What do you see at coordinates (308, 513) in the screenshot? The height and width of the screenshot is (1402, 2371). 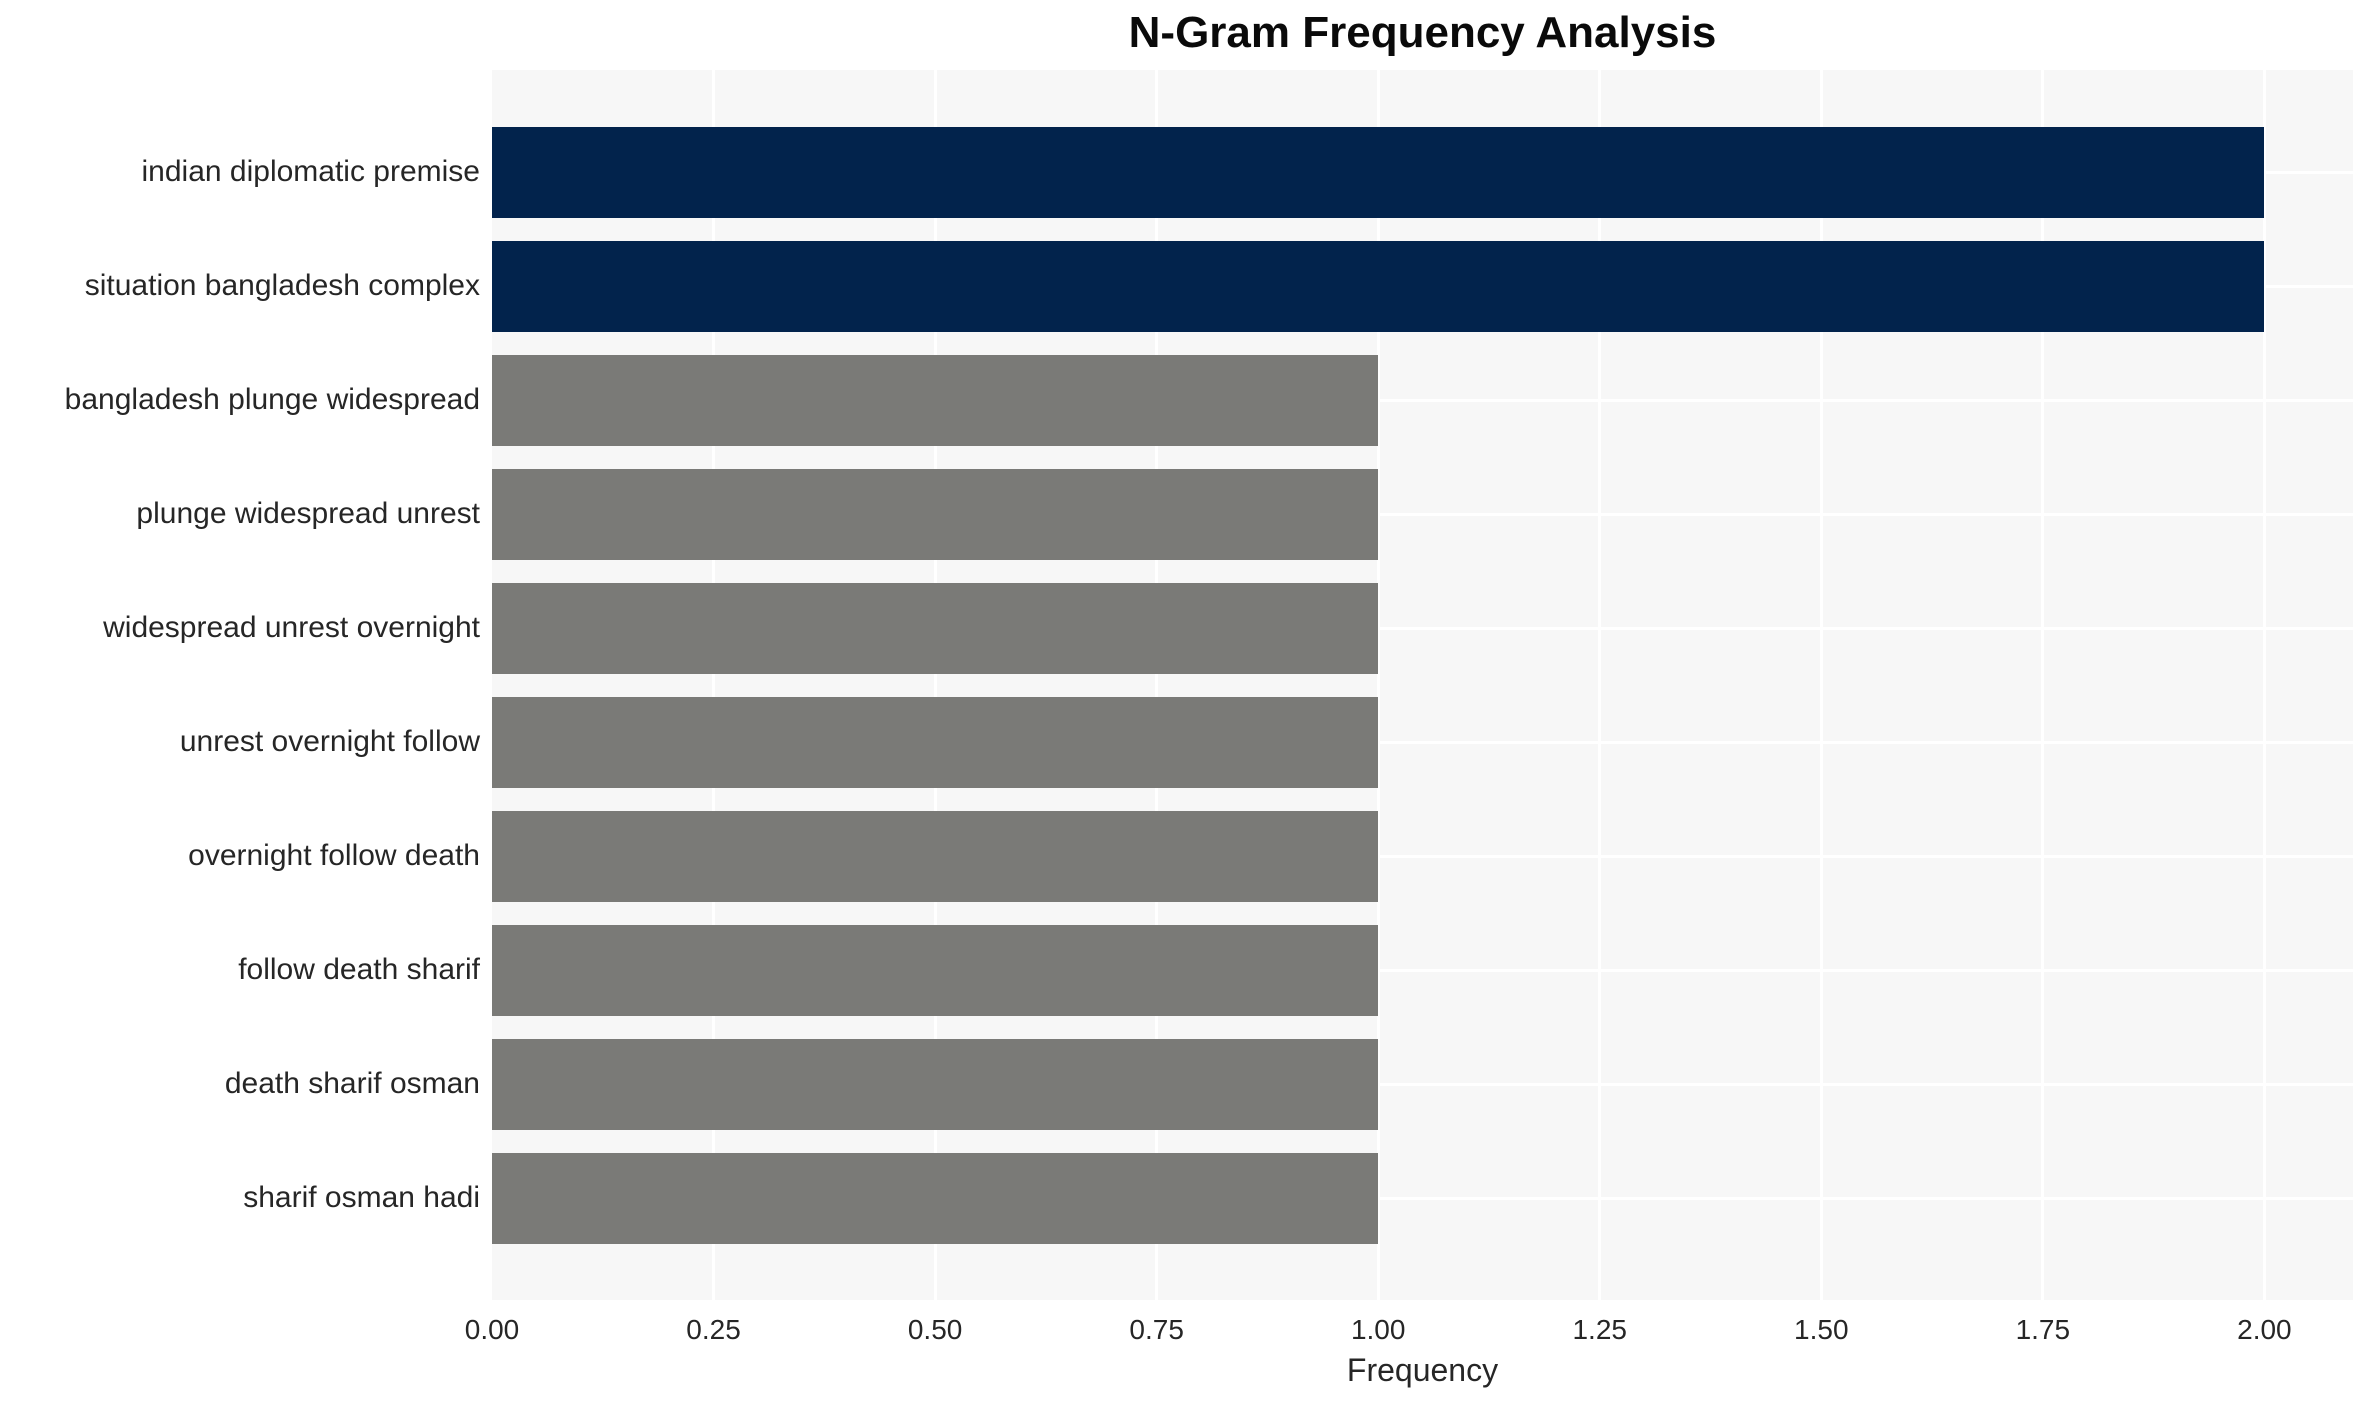 I see `category-label: plunge widespread unrest` at bounding box center [308, 513].